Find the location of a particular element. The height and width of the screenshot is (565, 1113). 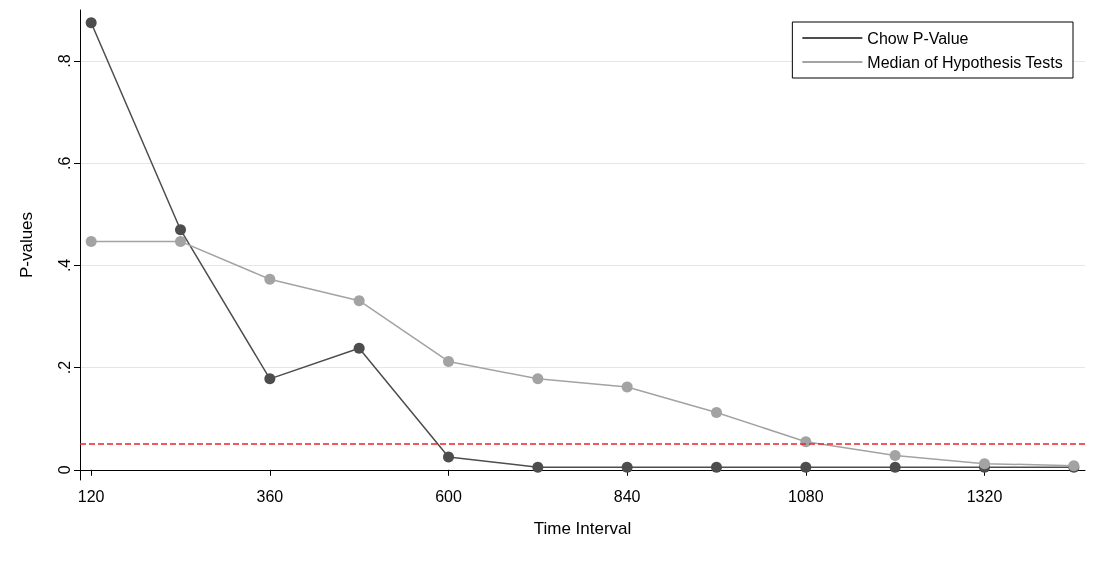

y-tick-label: .2 is located at coordinates (64, 367).